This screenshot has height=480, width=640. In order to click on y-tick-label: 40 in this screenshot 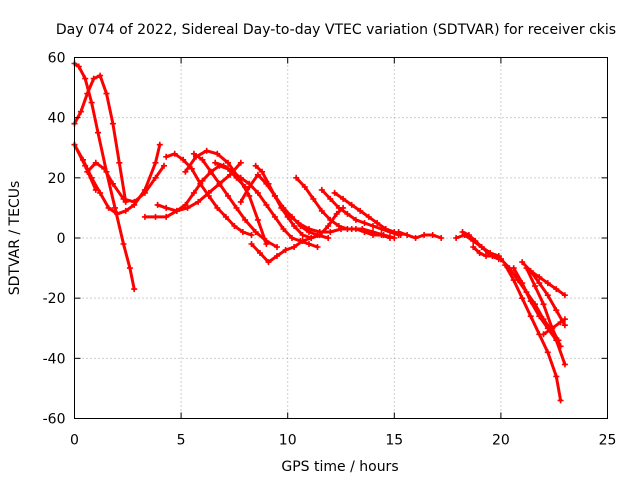, I will do `click(57, 119)`.